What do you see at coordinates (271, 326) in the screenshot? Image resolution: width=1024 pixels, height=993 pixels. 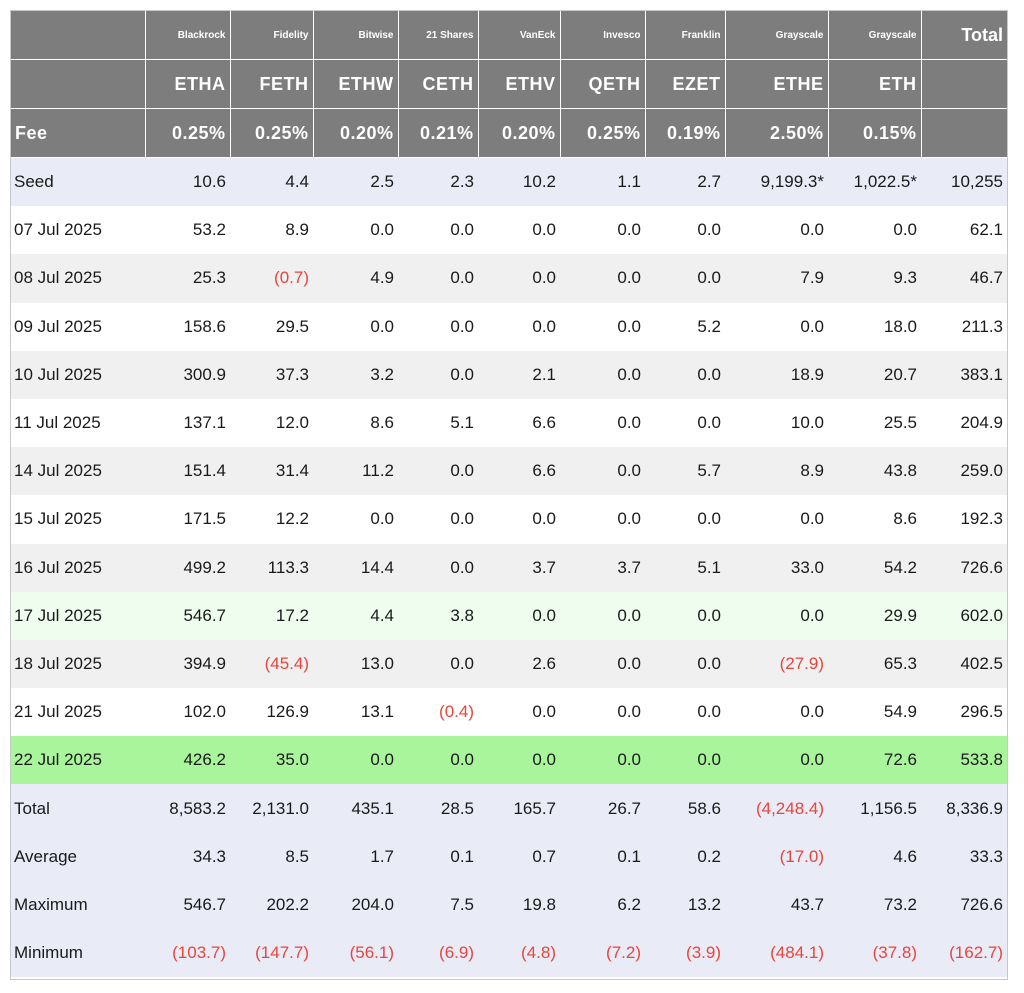 I see `table-cell: 29.5` at bounding box center [271, 326].